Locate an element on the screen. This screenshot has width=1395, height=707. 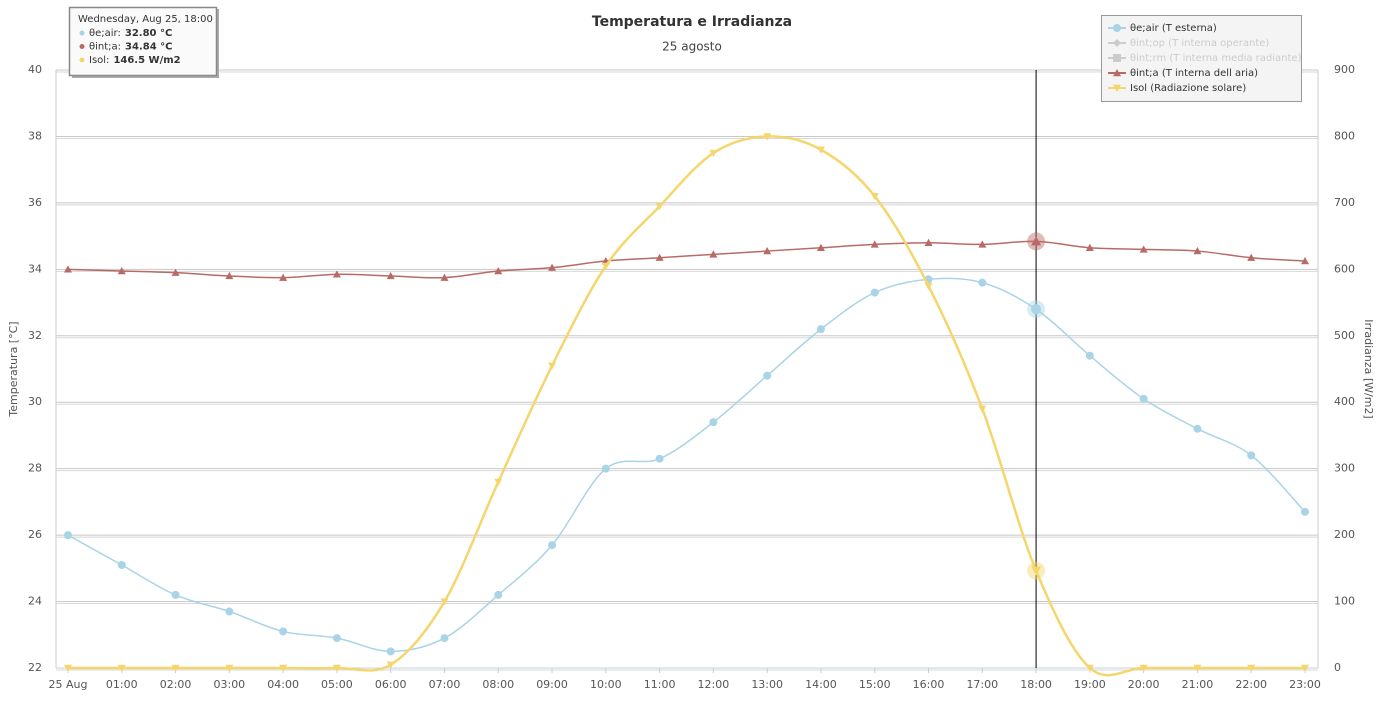
chart-title: Temperatura e Irradianza is located at coordinates (692, 22).